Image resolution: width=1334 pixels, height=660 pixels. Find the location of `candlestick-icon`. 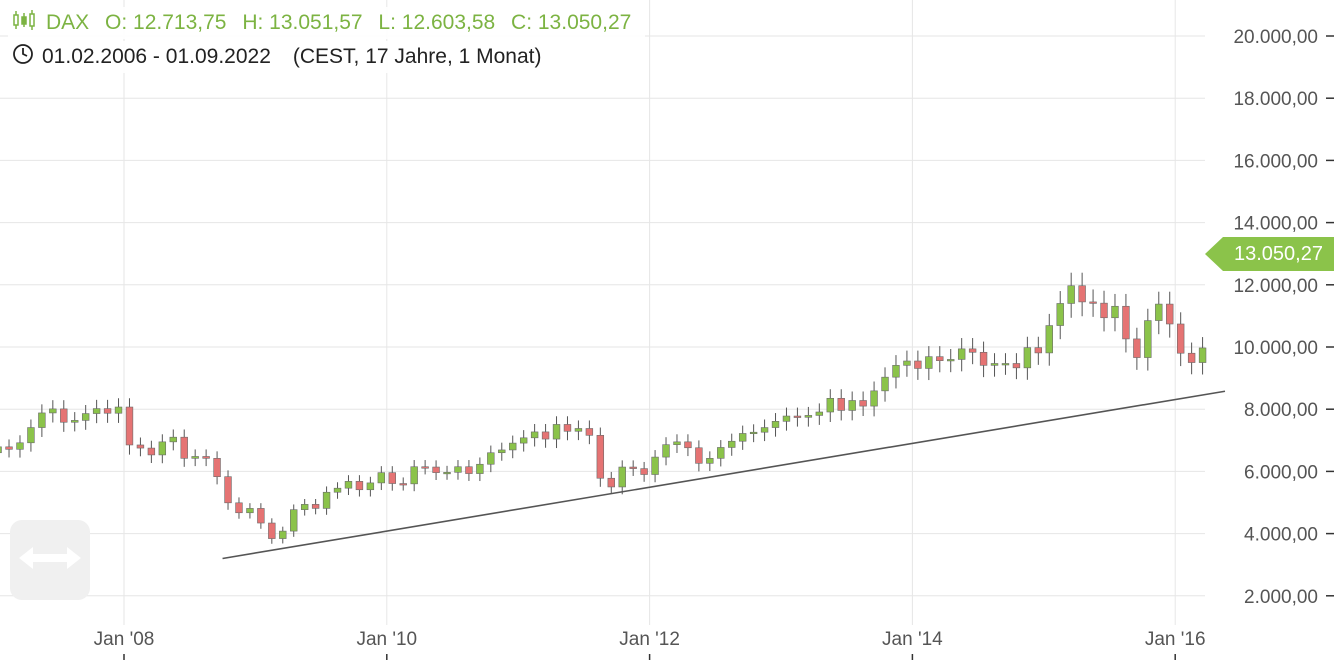

candlestick-icon is located at coordinates (24, 23).